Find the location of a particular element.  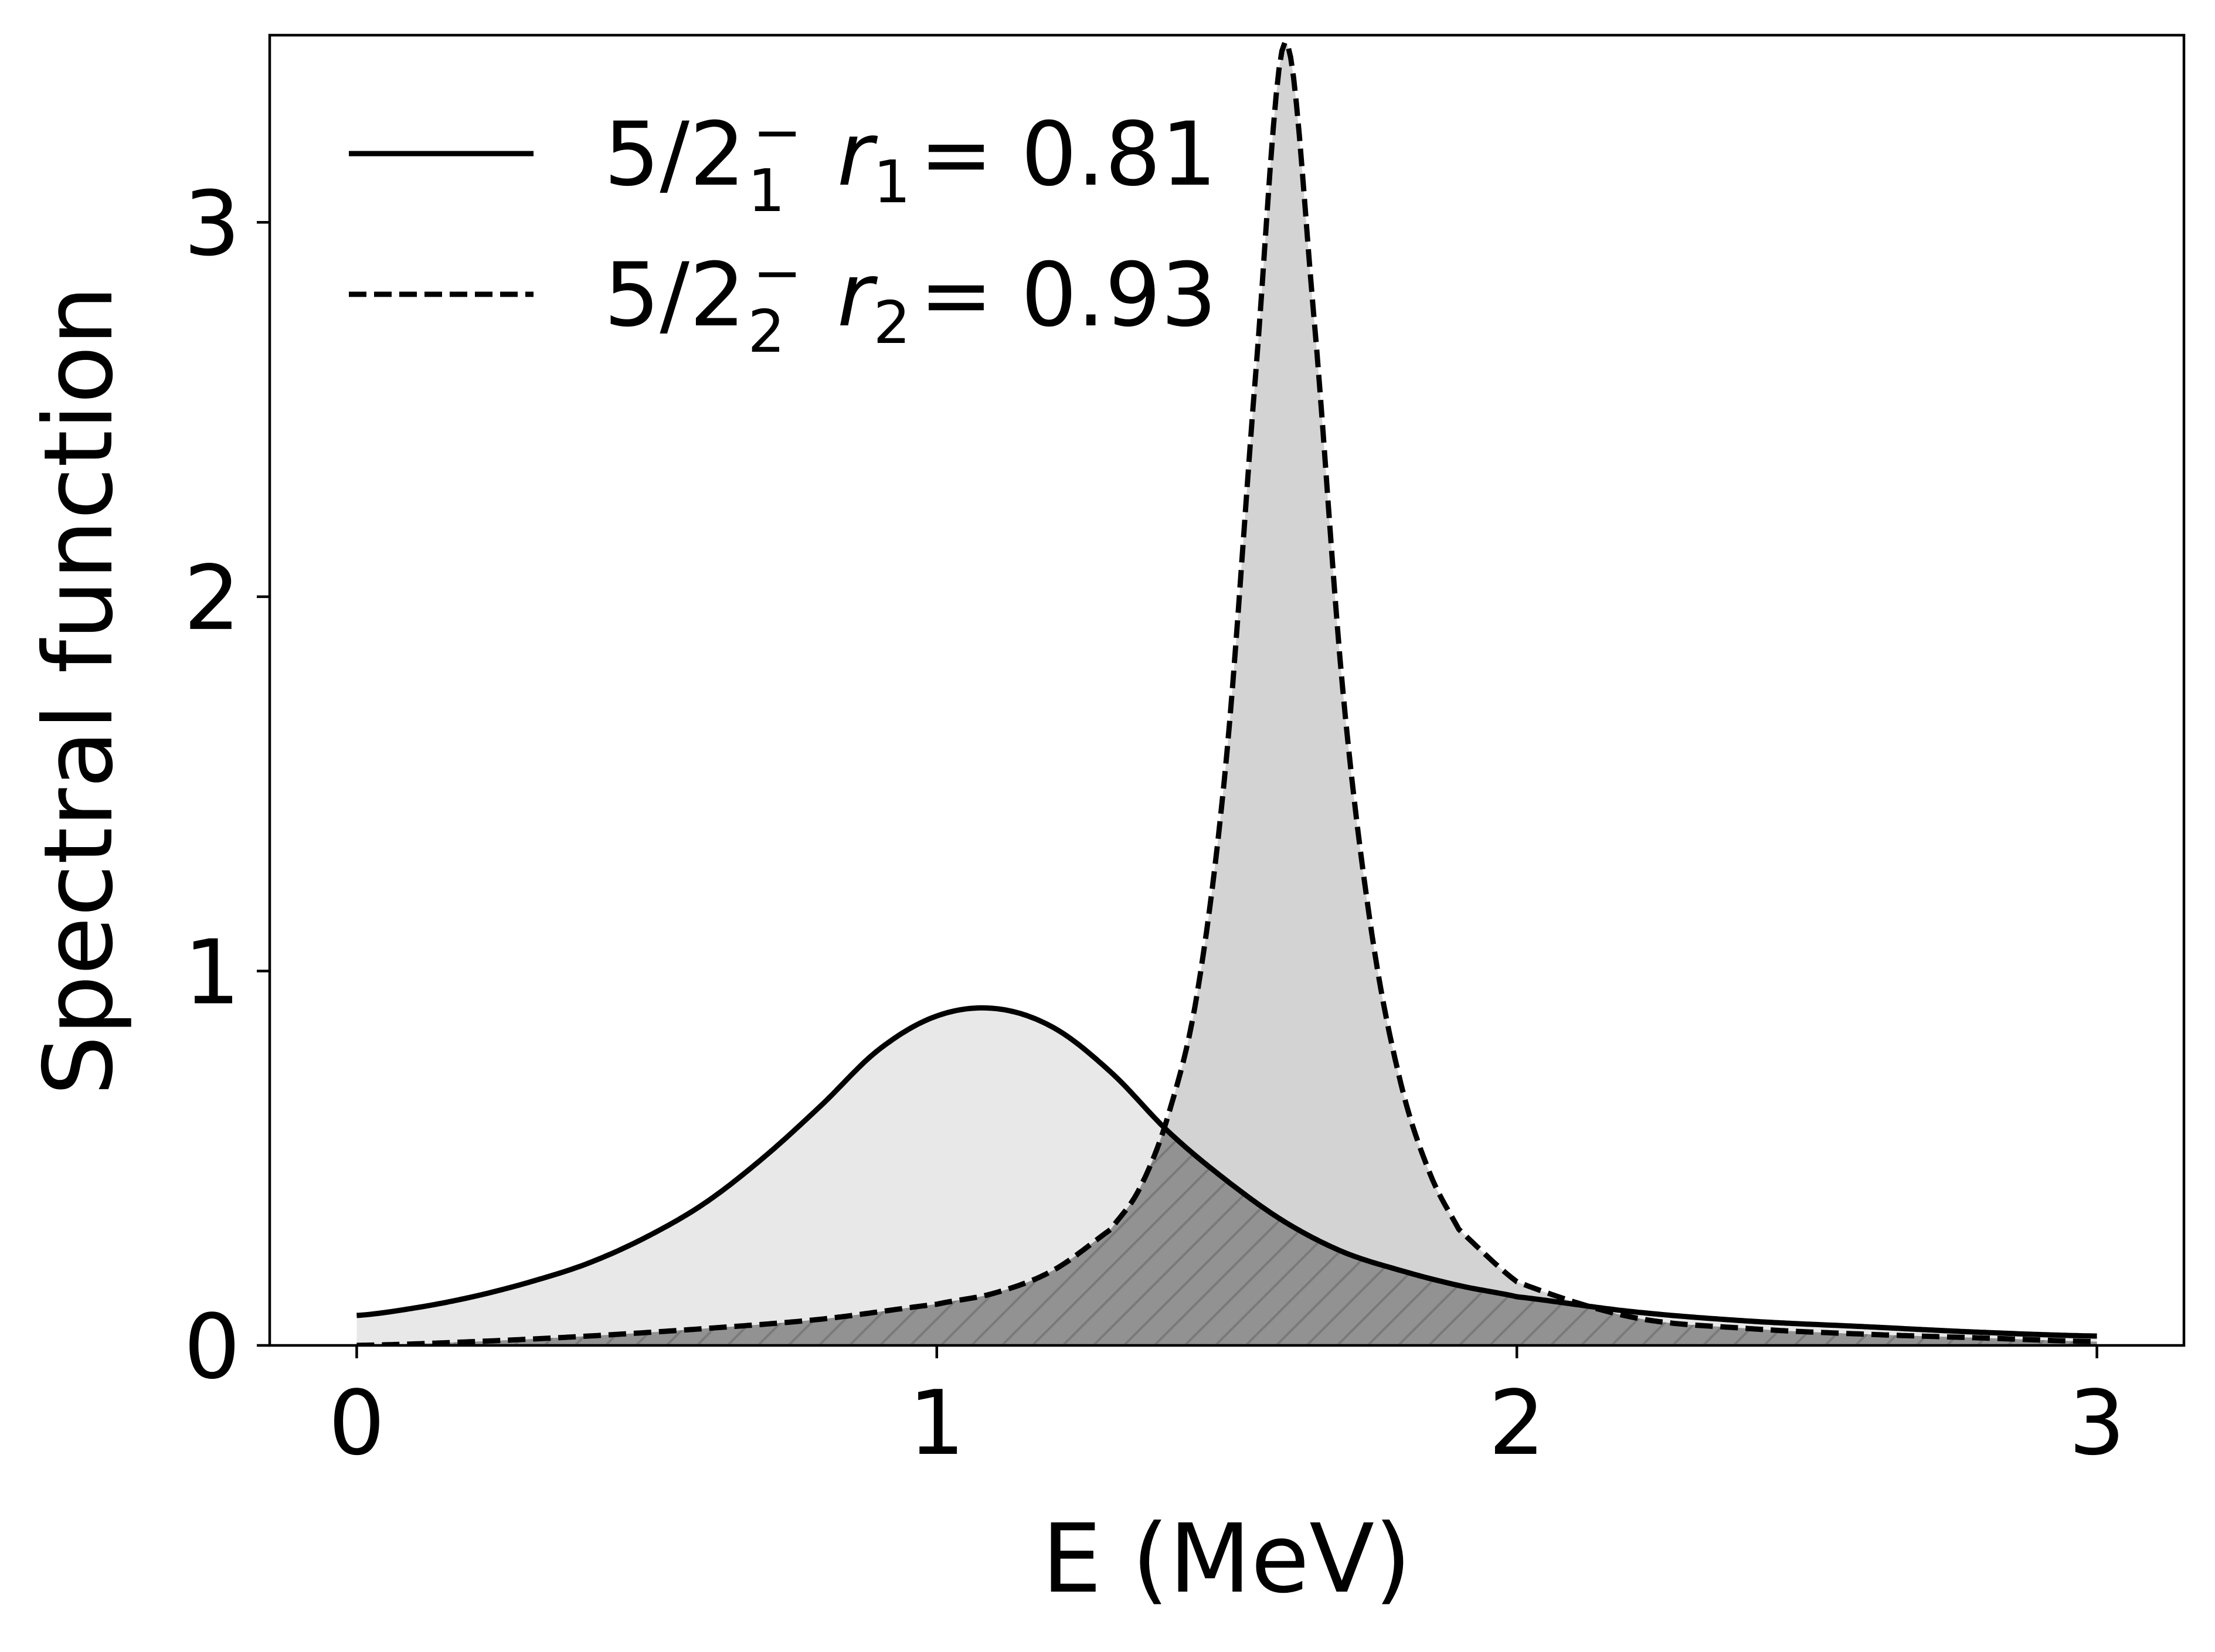

legend-entry-1: 5/21− r1 = 0.81 is located at coordinates (783, 161).